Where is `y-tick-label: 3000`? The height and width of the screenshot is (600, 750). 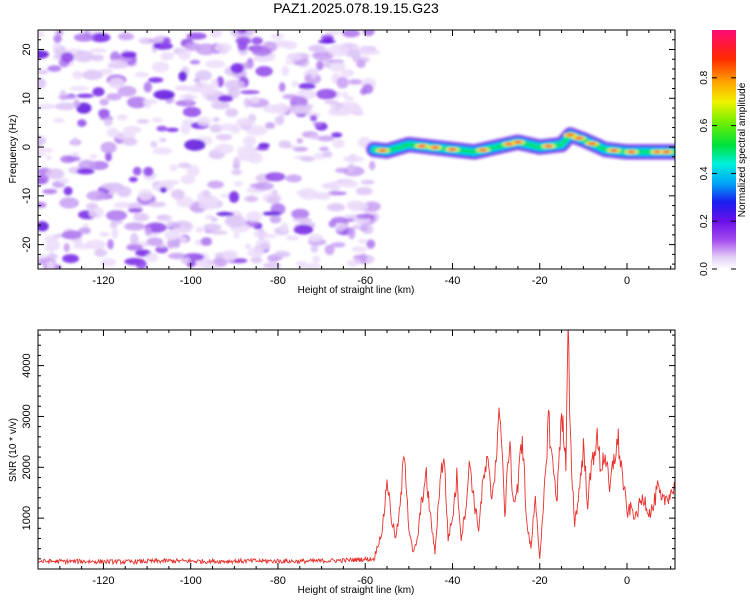 y-tick-label: 3000 is located at coordinates (27, 416).